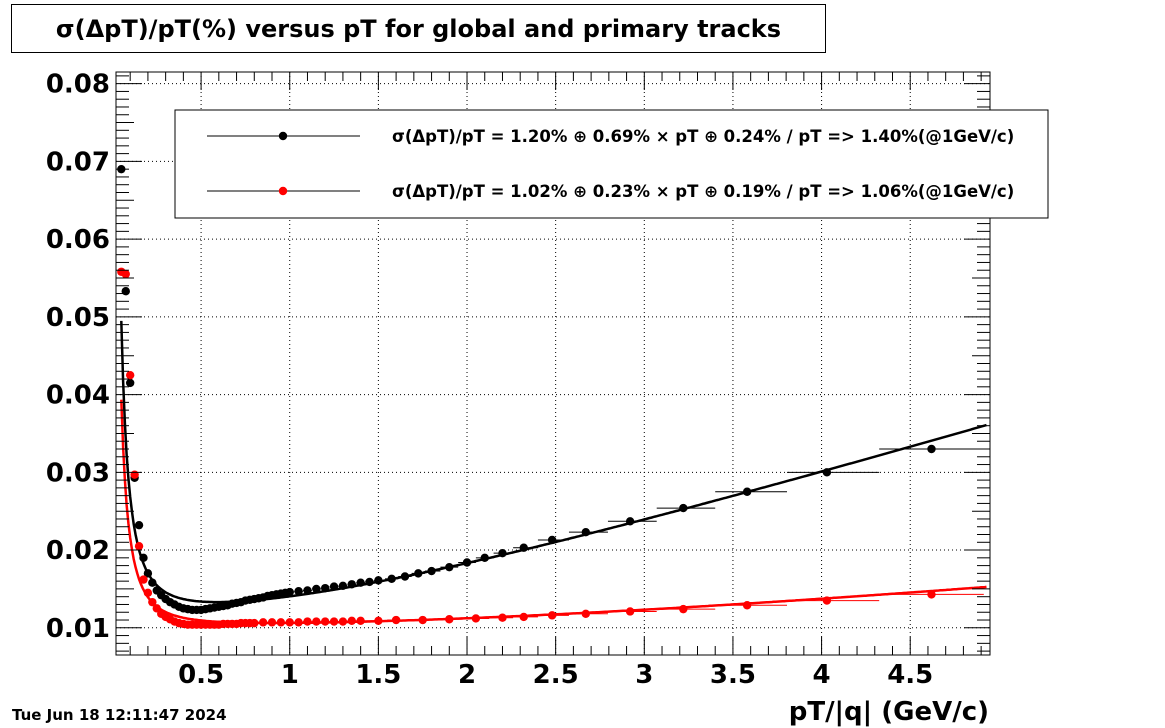  I want to click on legend-box, so click(611, 164).